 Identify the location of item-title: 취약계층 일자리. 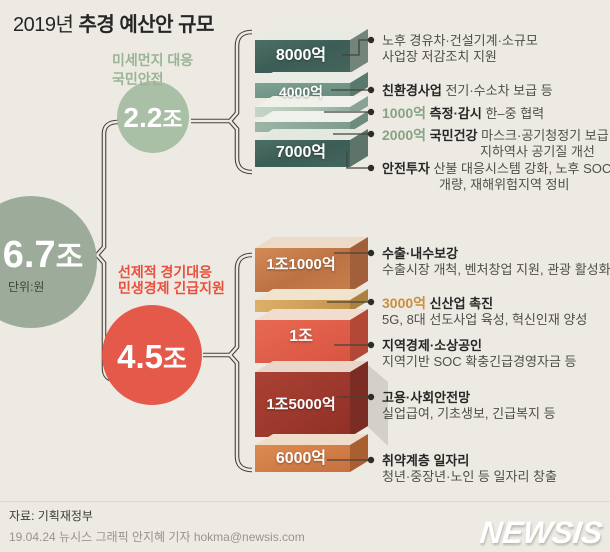
(426, 460).